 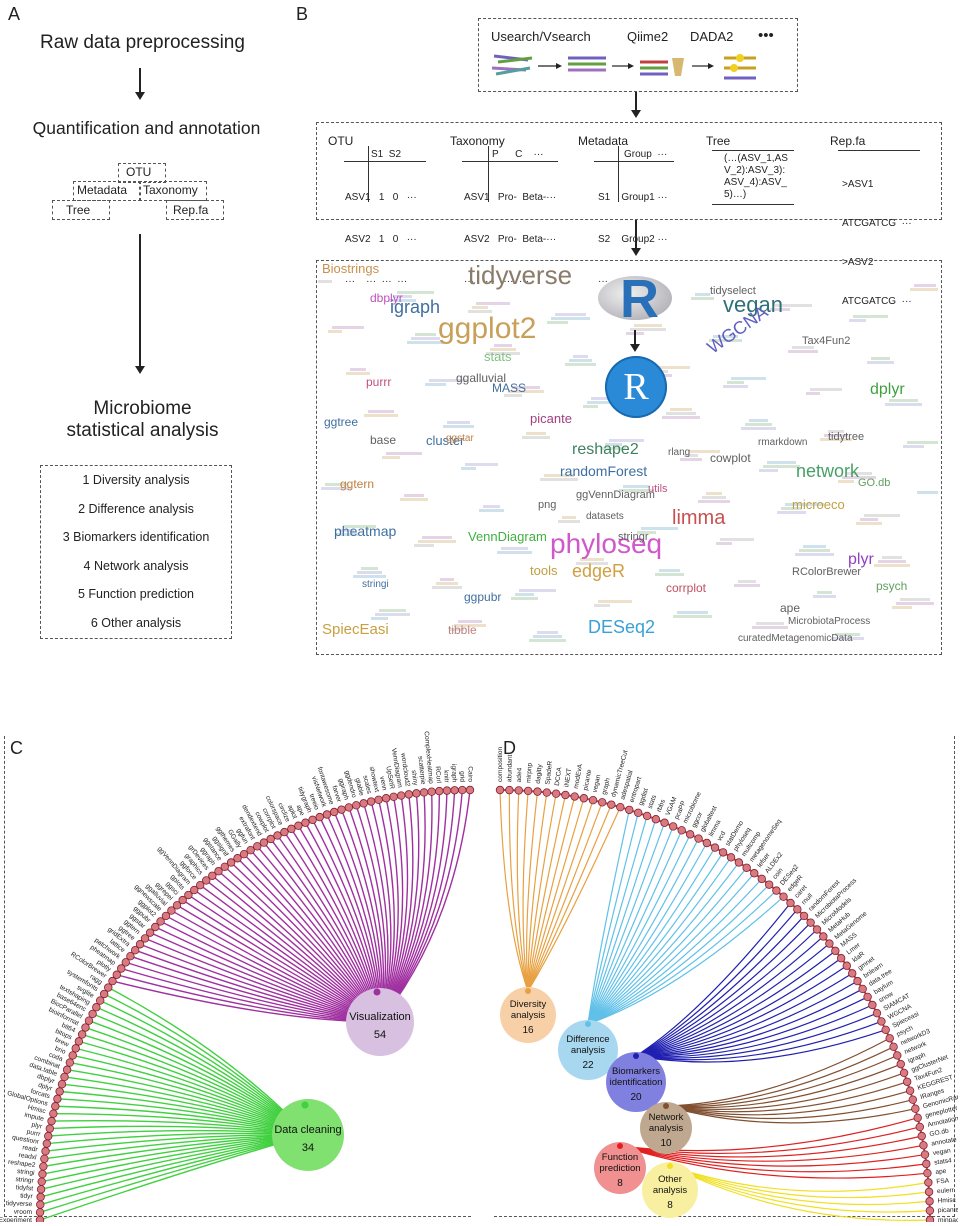 I want to click on hub-name: Difference, so click(x=587, y=1039).